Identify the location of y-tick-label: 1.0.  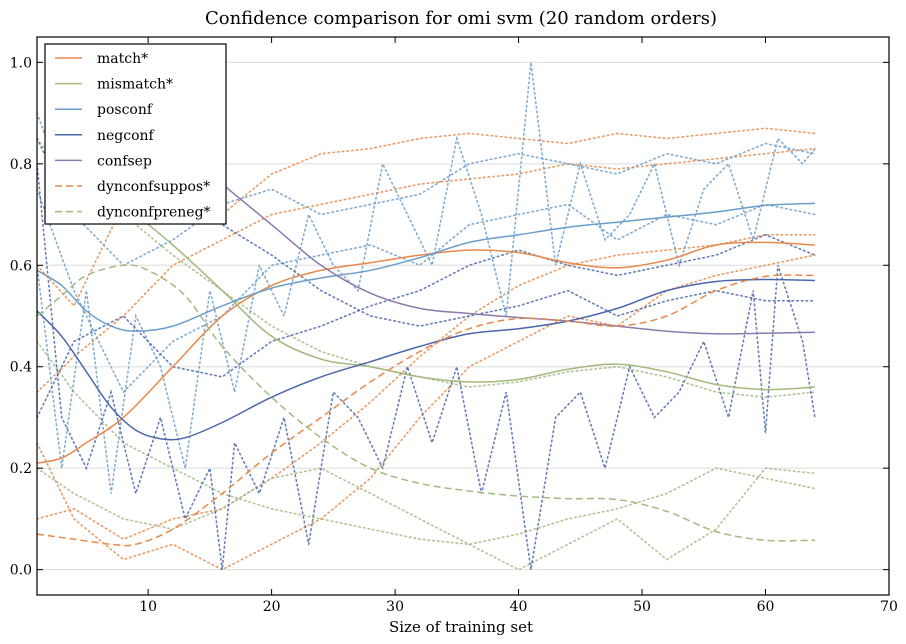
(21, 63).